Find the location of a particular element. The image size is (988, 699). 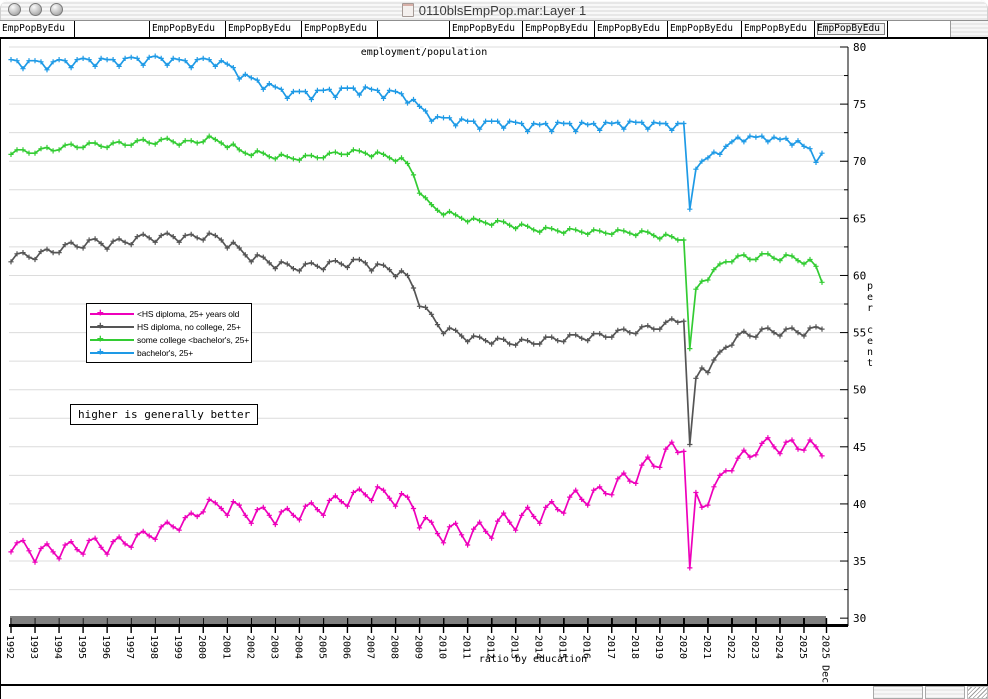

x-tick-label: 2011 is located at coordinates (466, 647).